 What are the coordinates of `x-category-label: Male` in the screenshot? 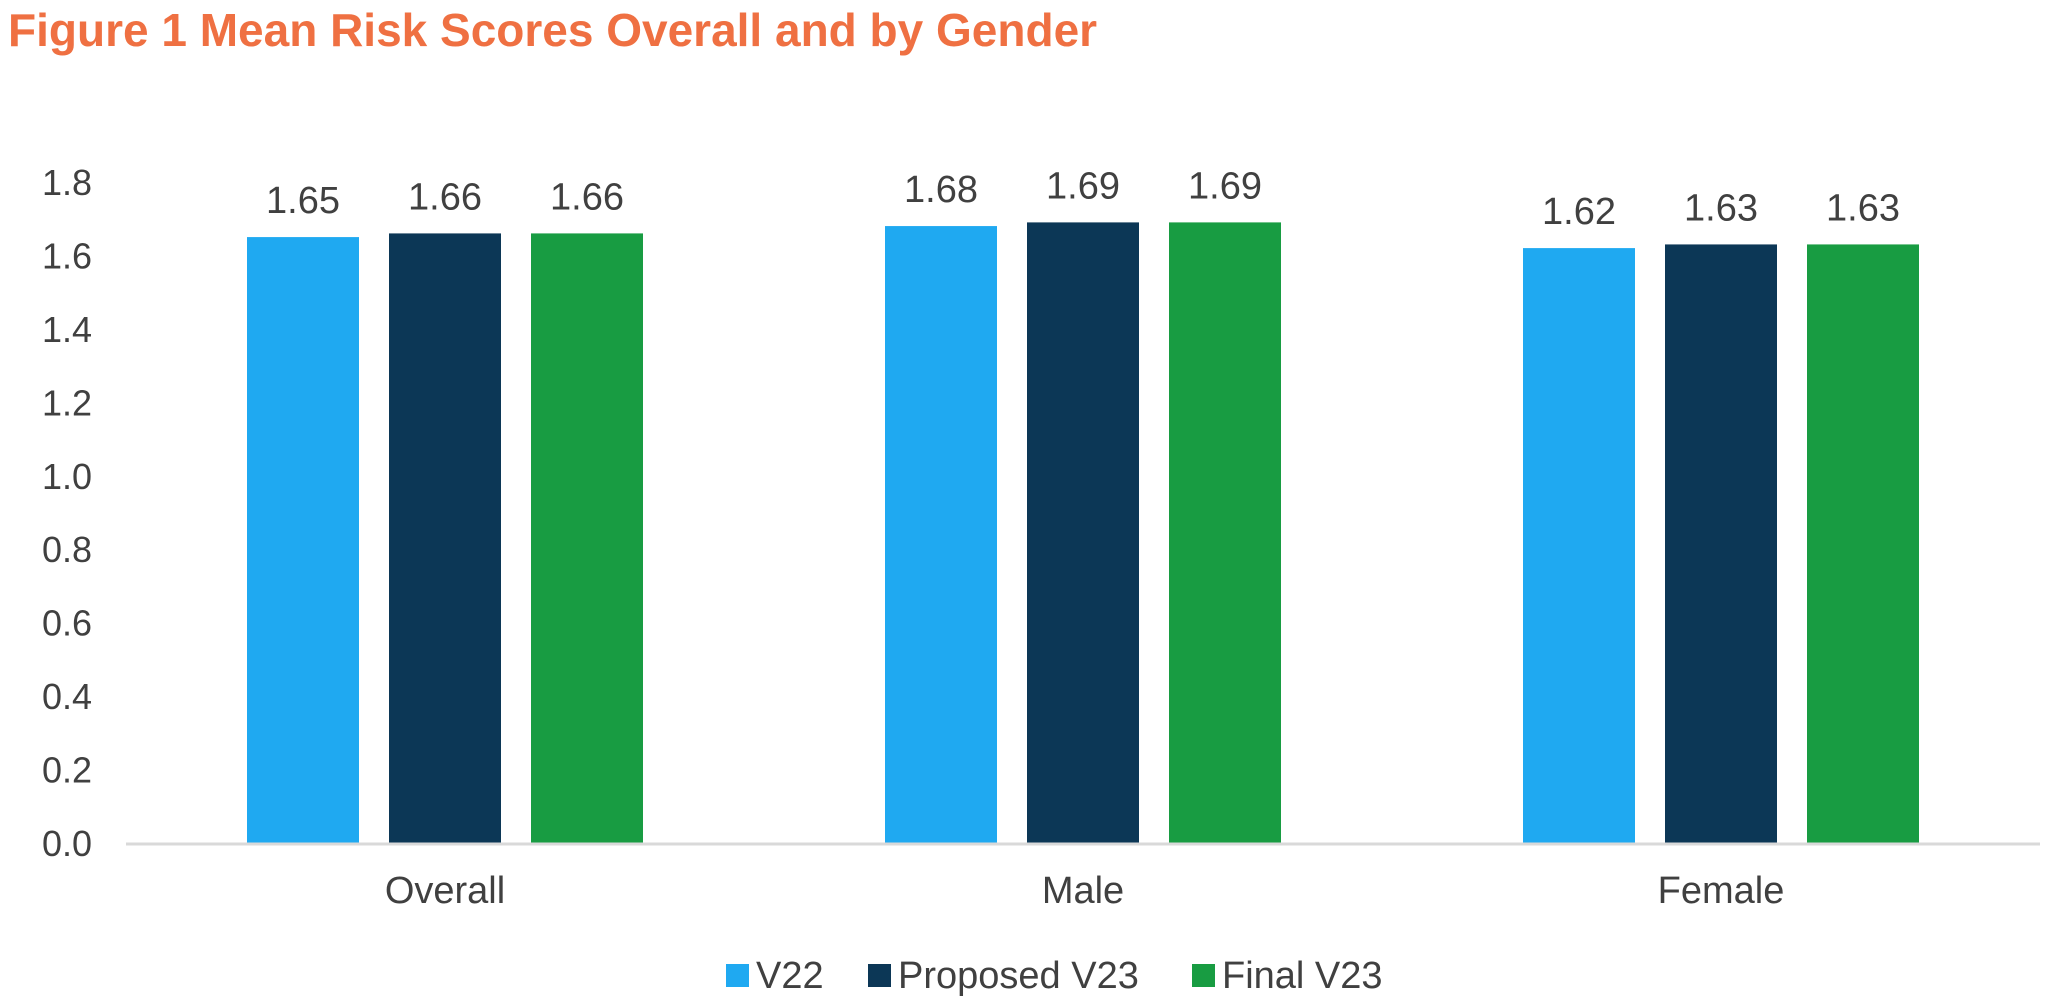 It's located at (1083, 891).